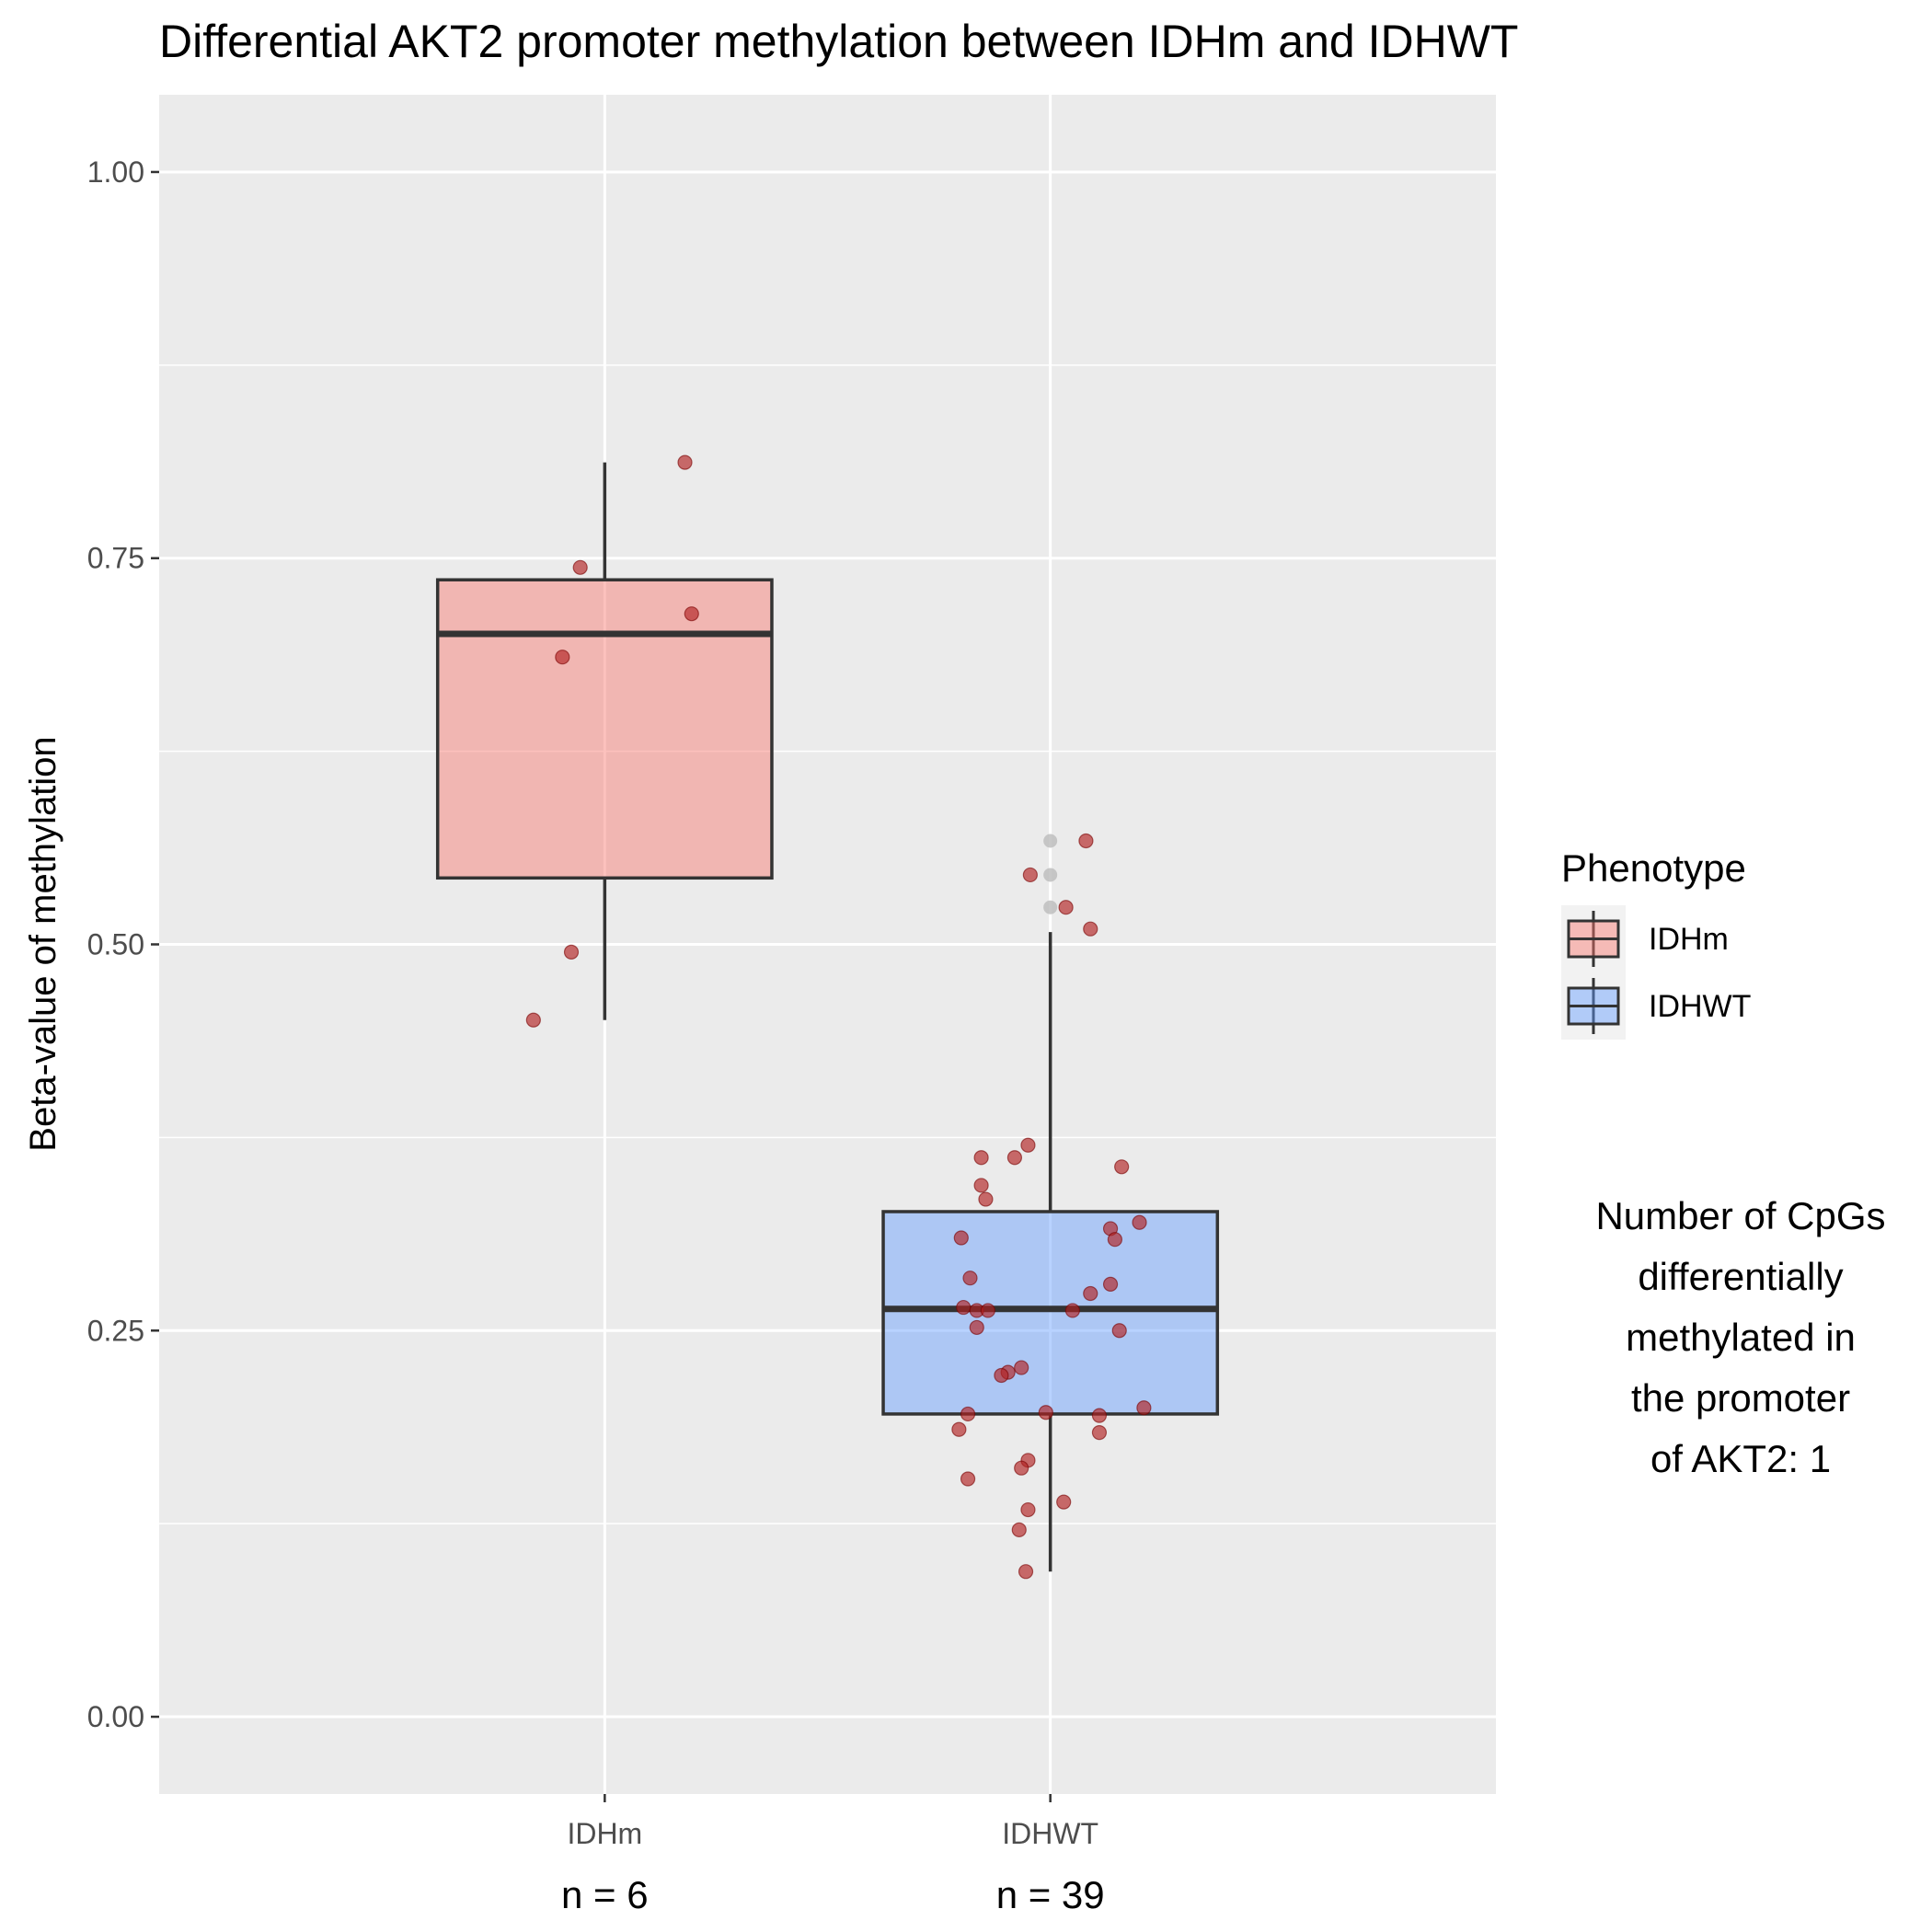 The height and width of the screenshot is (1932, 1932). I want to click on y-tick-label: 0.00, so click(115, 1716).